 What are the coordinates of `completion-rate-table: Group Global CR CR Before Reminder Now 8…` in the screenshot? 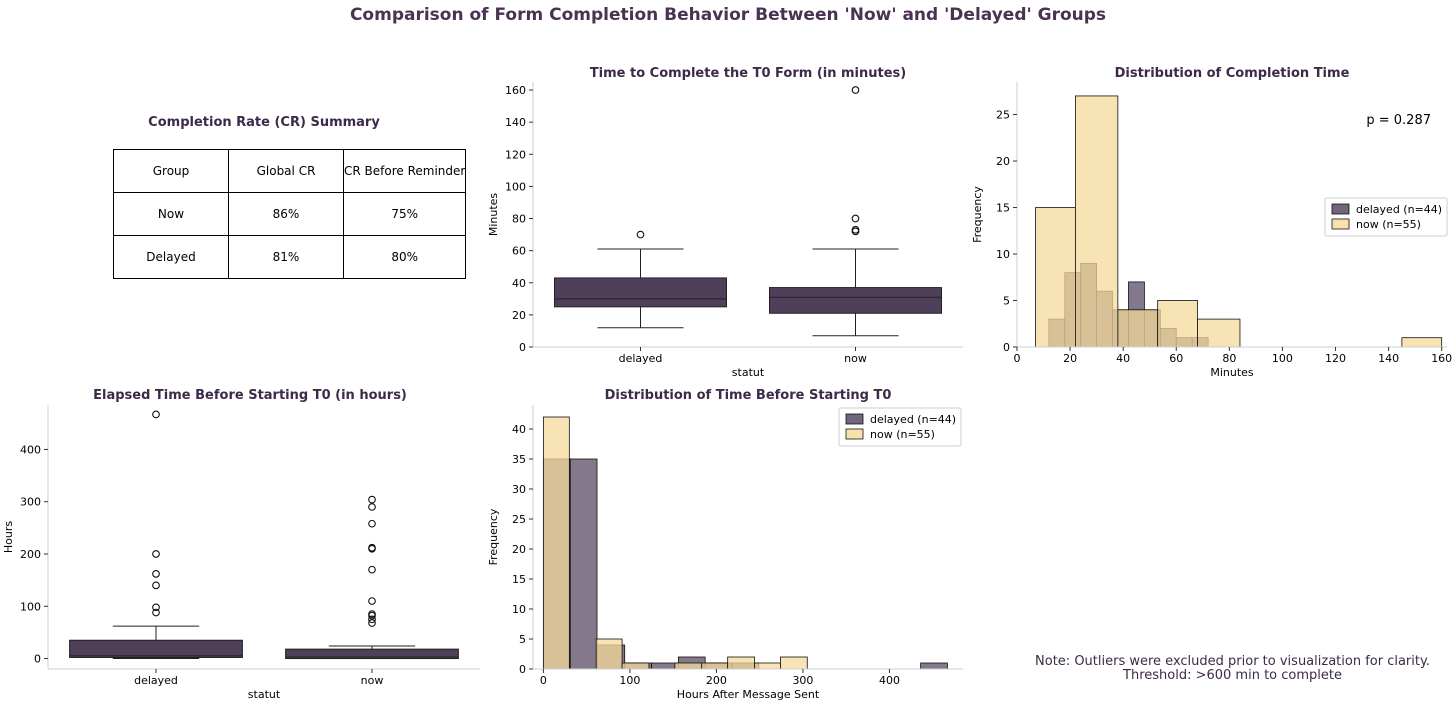 It's located at (290, 214).